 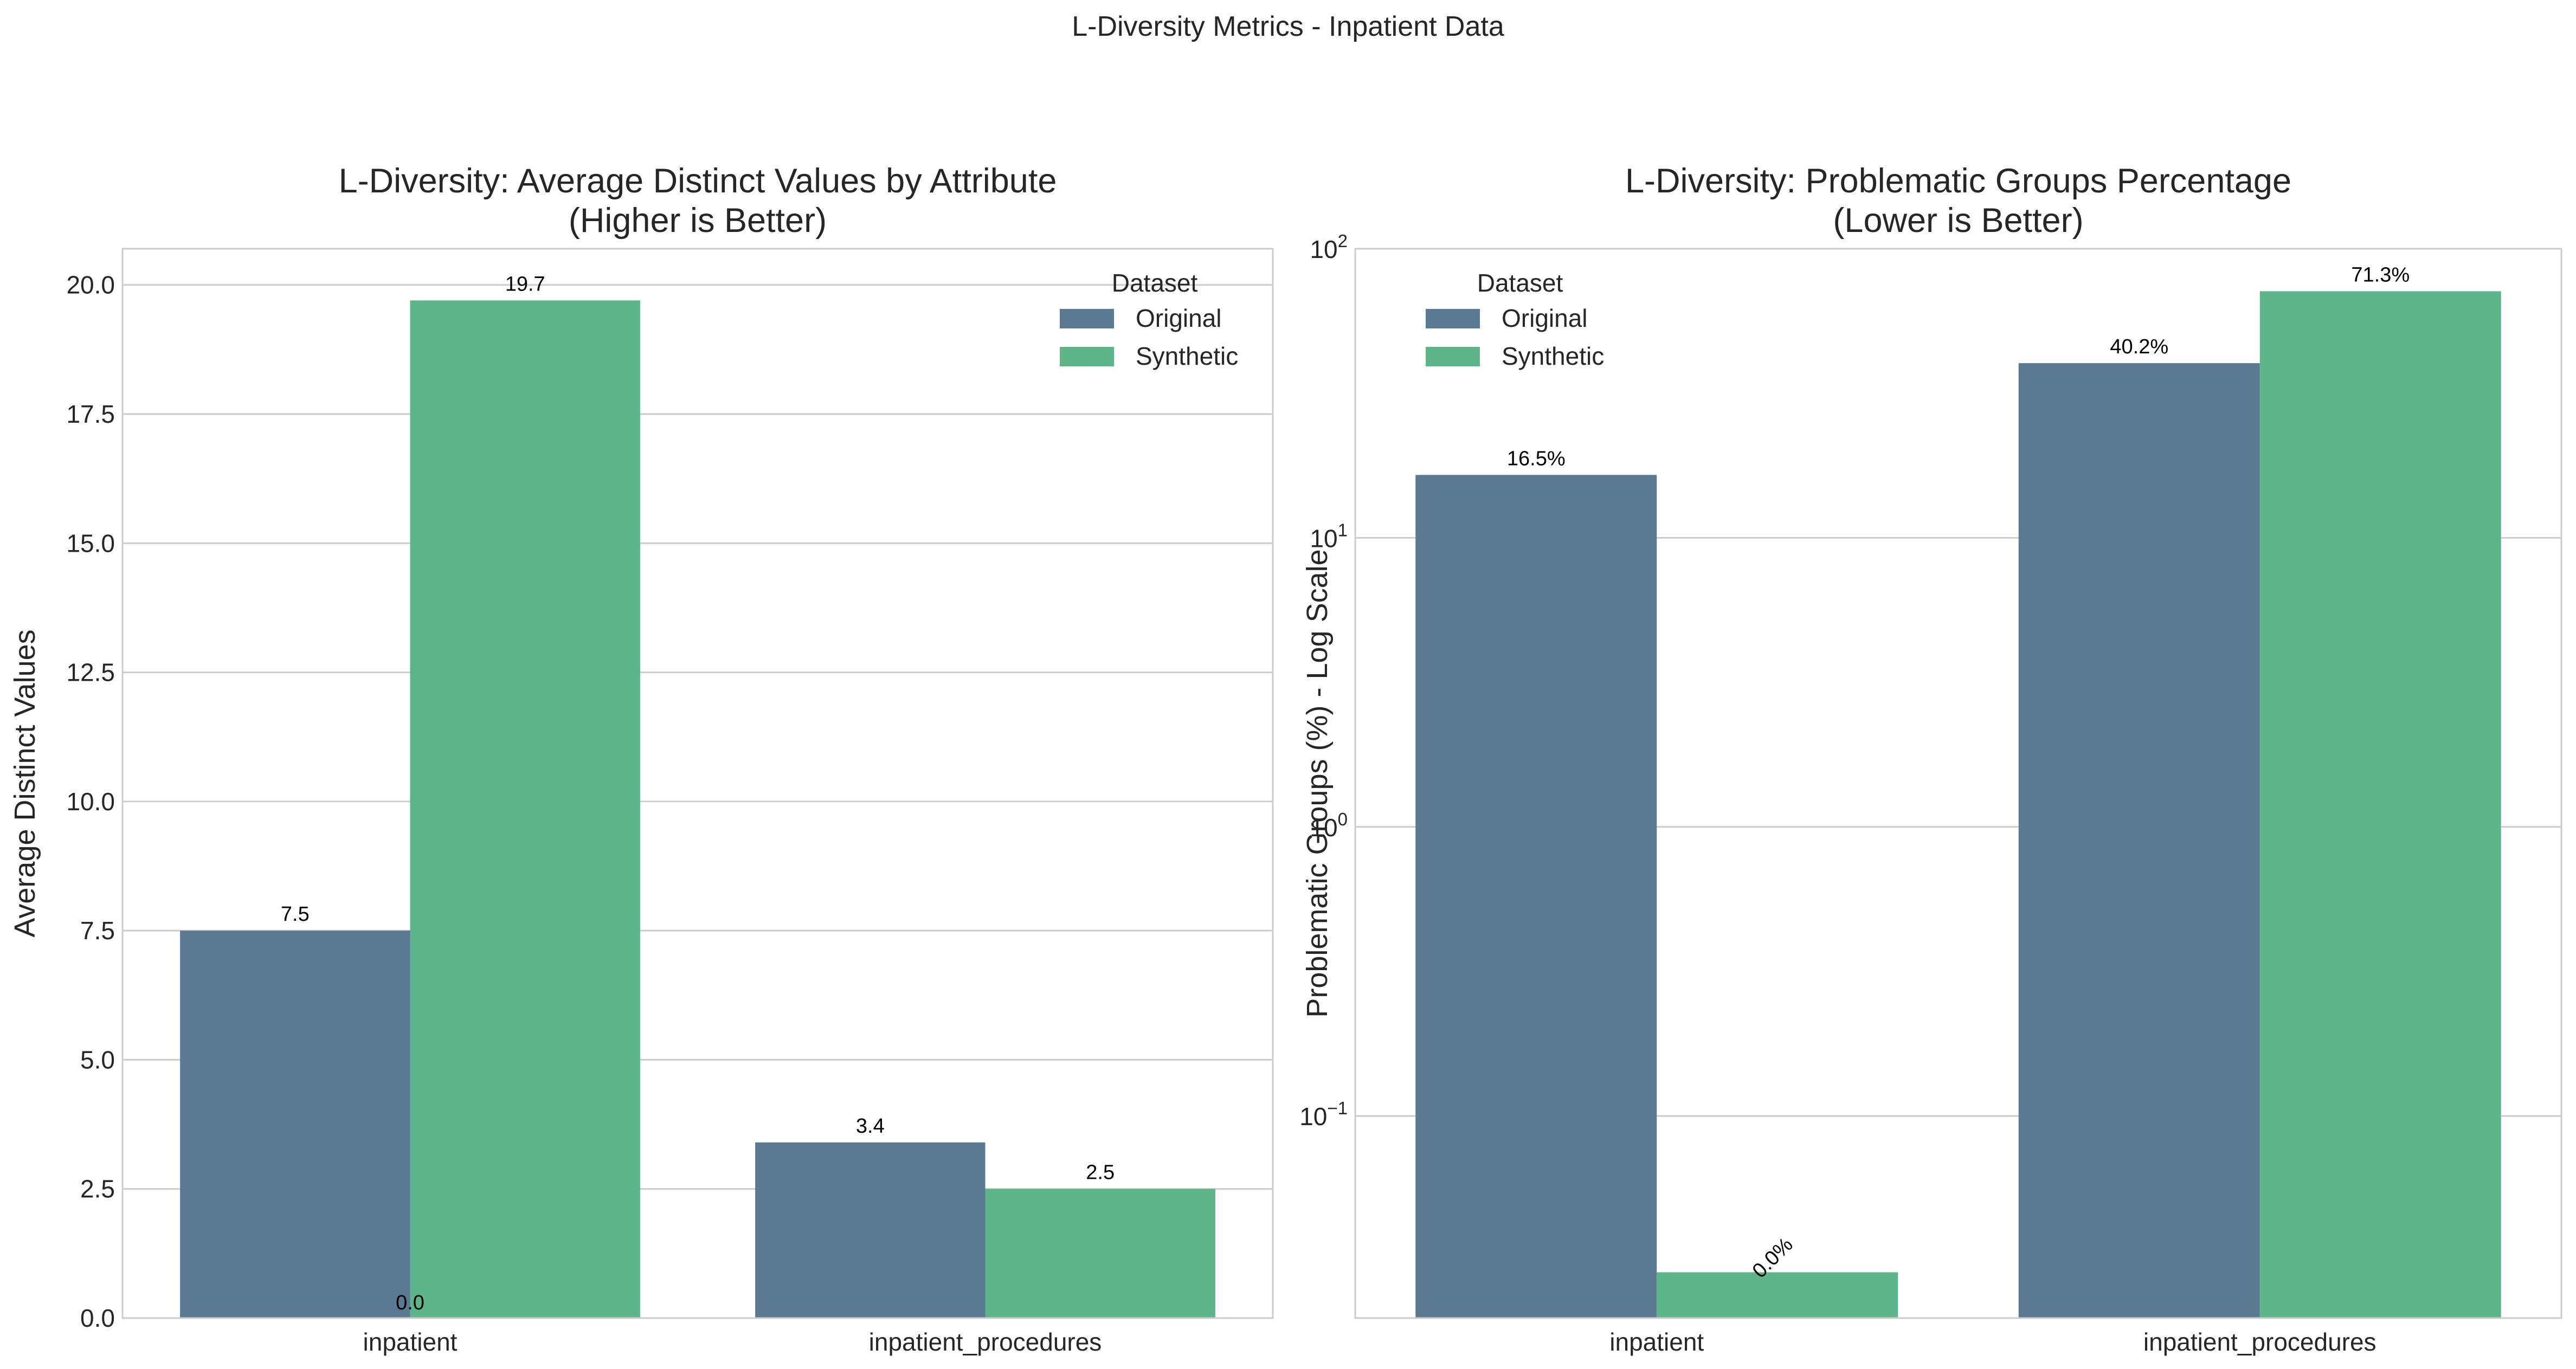 I want to click on bar-value-label: 7.5, so click(x=295, y=914).